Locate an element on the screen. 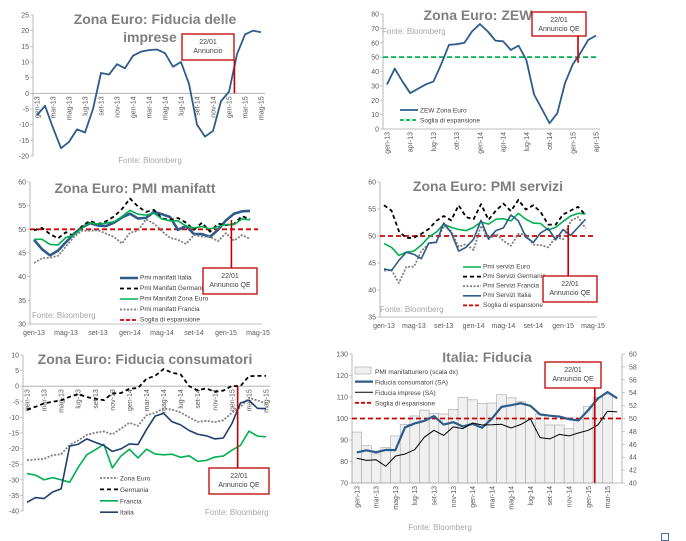  legend-label: Zona Euro is located at coordinates (135, 478).